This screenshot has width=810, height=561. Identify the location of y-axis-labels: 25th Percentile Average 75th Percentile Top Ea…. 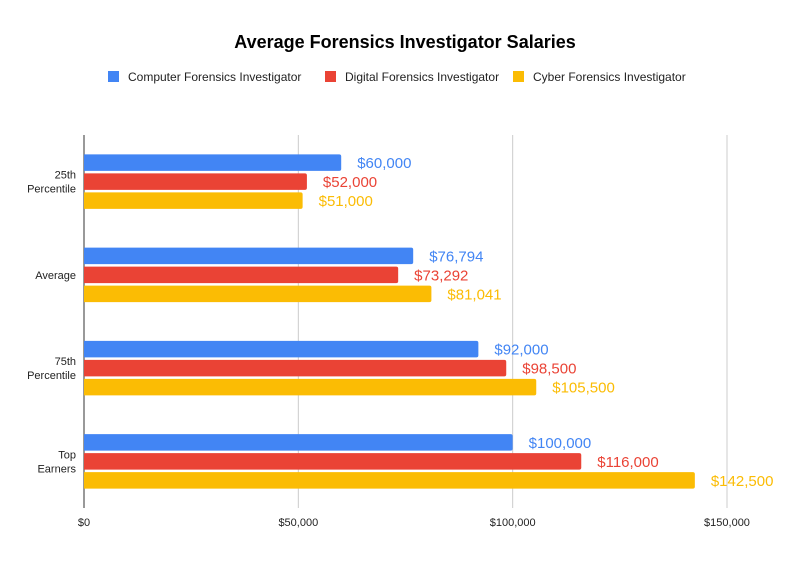
(51, 323).